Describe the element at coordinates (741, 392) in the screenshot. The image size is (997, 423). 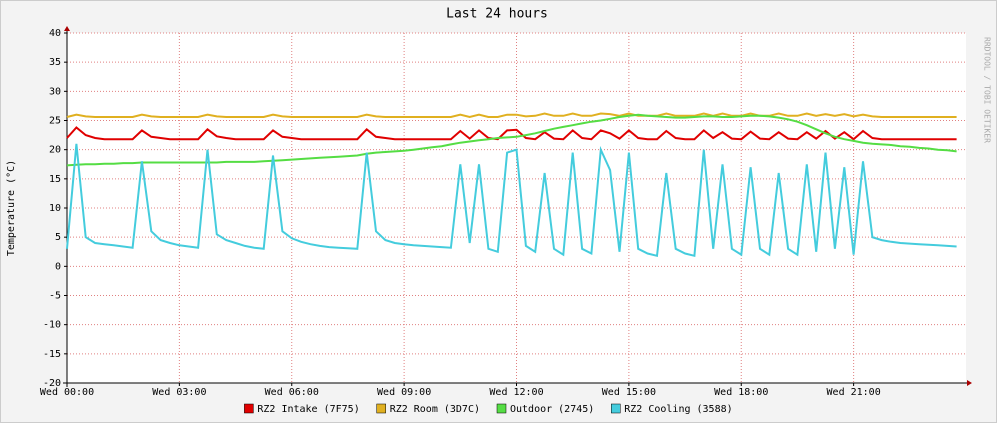
I see `x-tick-label: Wed 18:00` at that location.